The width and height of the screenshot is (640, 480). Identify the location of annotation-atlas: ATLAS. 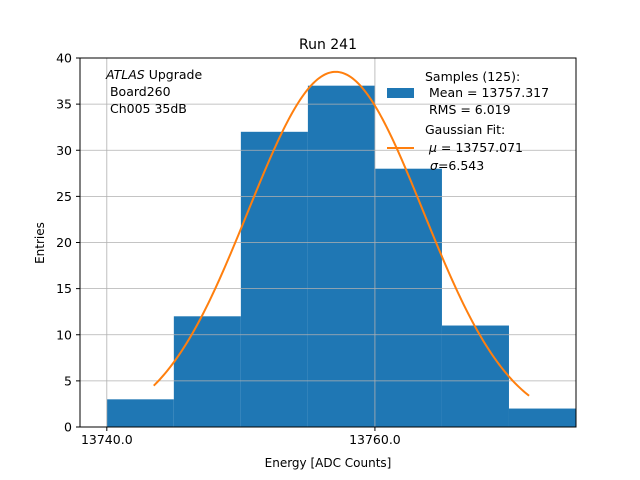
(125, 74).